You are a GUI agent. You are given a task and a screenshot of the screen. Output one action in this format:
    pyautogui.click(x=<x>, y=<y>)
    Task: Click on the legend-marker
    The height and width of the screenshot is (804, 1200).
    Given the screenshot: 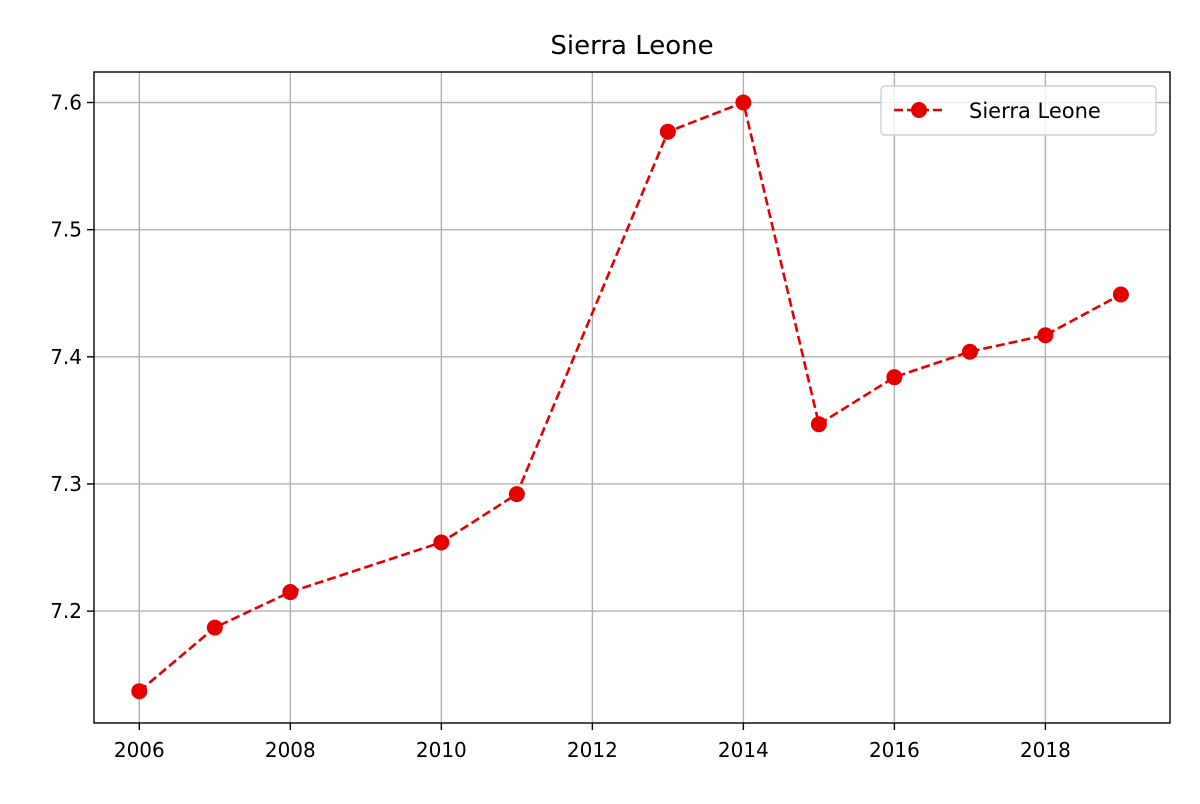 What is the action you would take?
    pyautogui.click(x=919, y=110)
    